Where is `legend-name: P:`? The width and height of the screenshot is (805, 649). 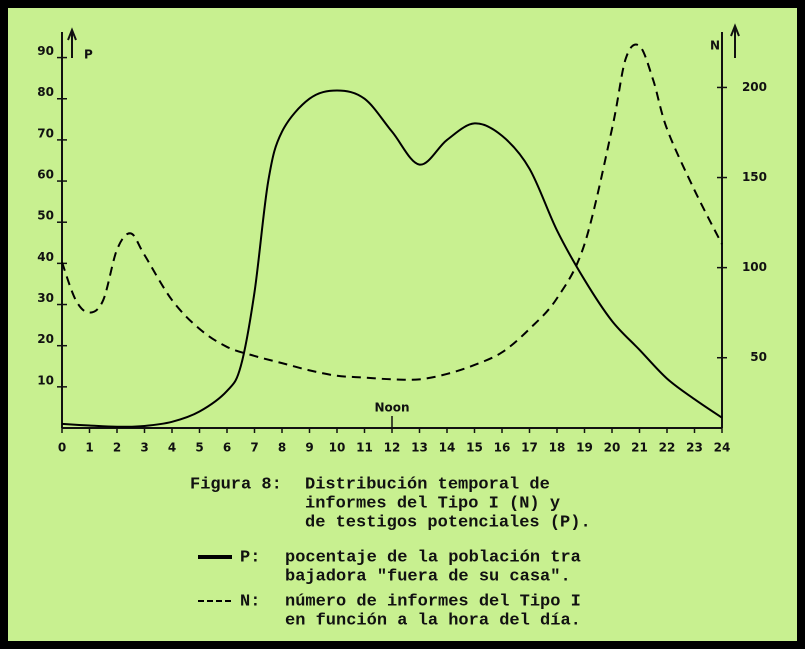 legend-name: P: is located at coordinates (250, 557).